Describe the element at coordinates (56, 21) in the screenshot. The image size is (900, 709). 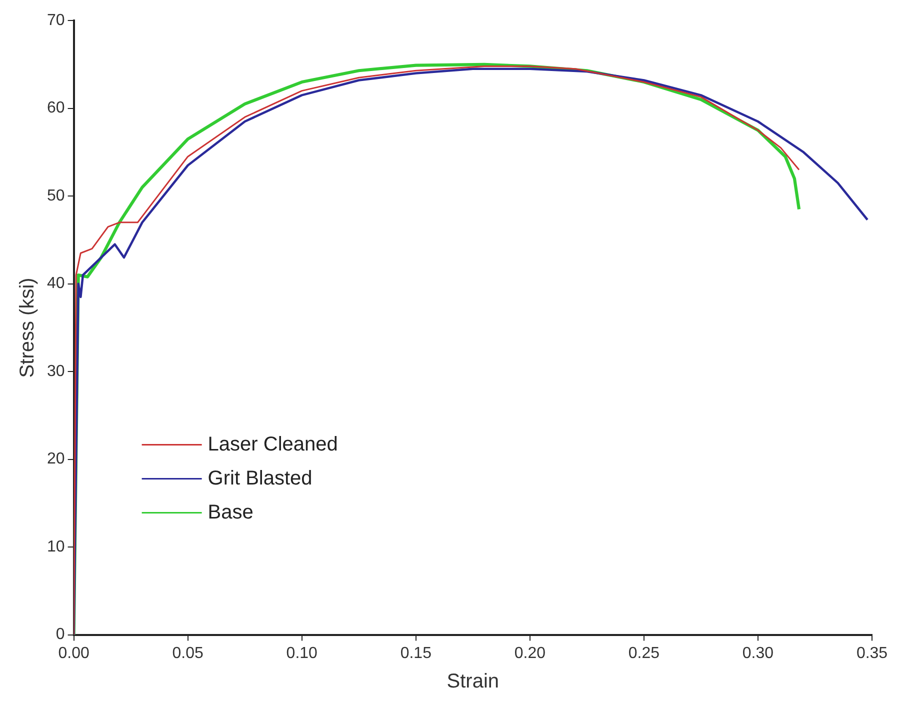
I see `y-tick-label: 70` at that location.